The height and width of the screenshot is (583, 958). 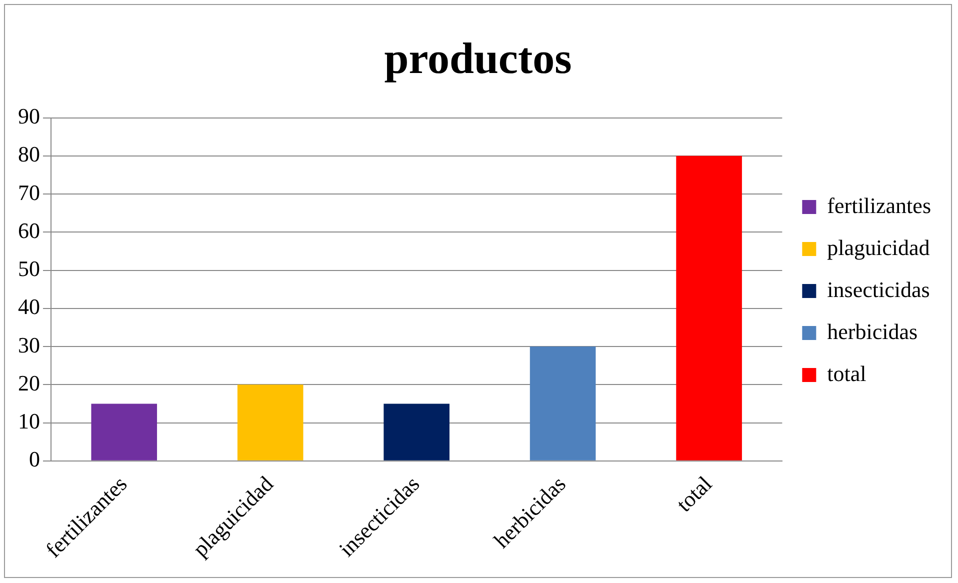 I want to click on chart-title: productos, so click(x=478, y=58).